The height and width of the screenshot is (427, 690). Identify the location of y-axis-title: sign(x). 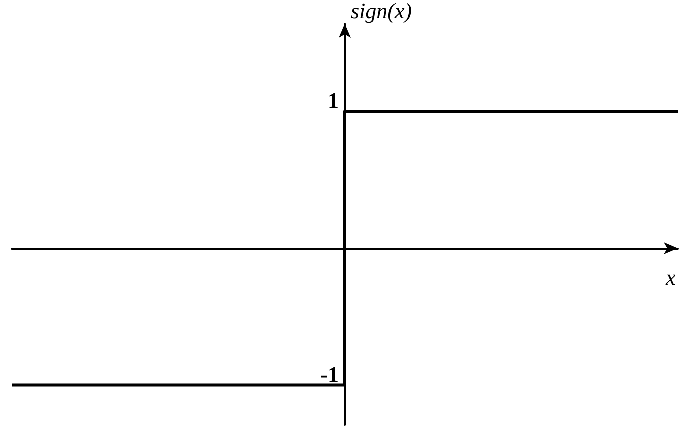
(381, 12).